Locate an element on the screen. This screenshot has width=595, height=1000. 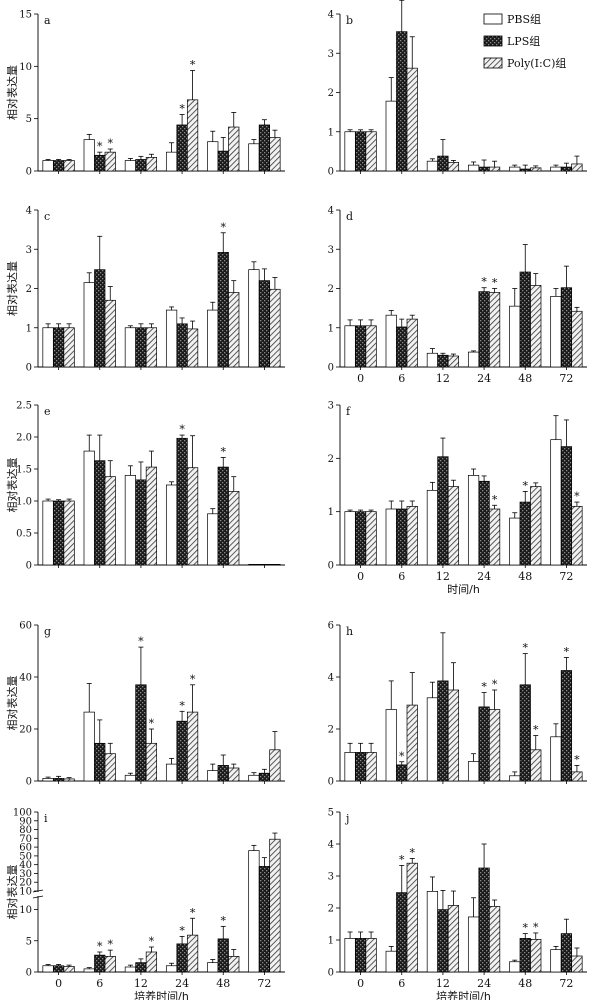
y-tick-label-h: 2 is located at coordinates (331, 730).